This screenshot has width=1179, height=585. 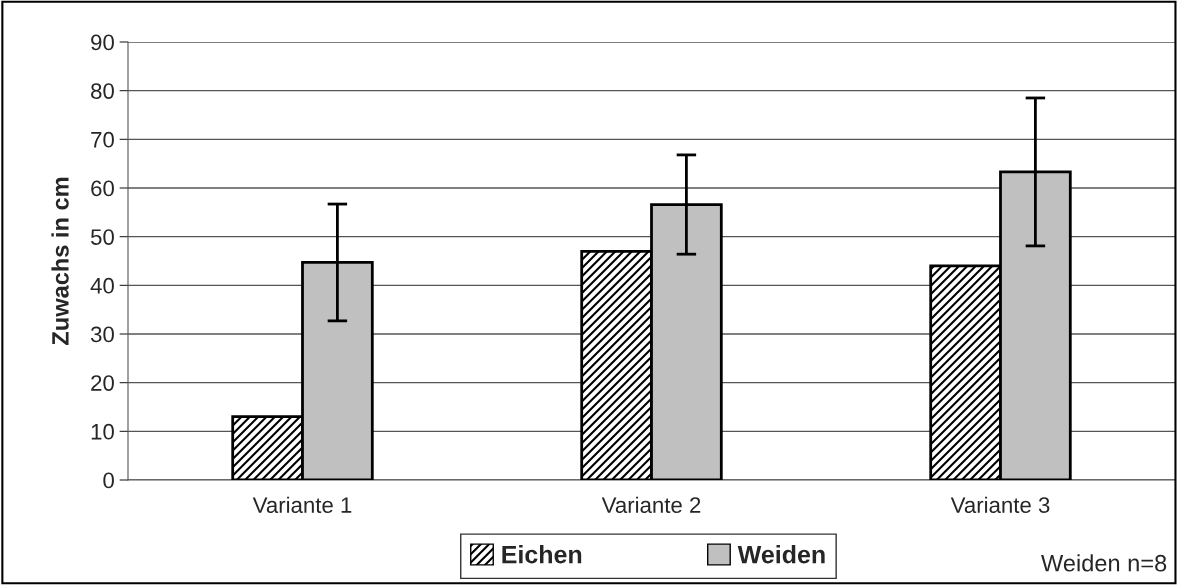 I want to click on y-tick-label: 40, so click(x=102, y=285).